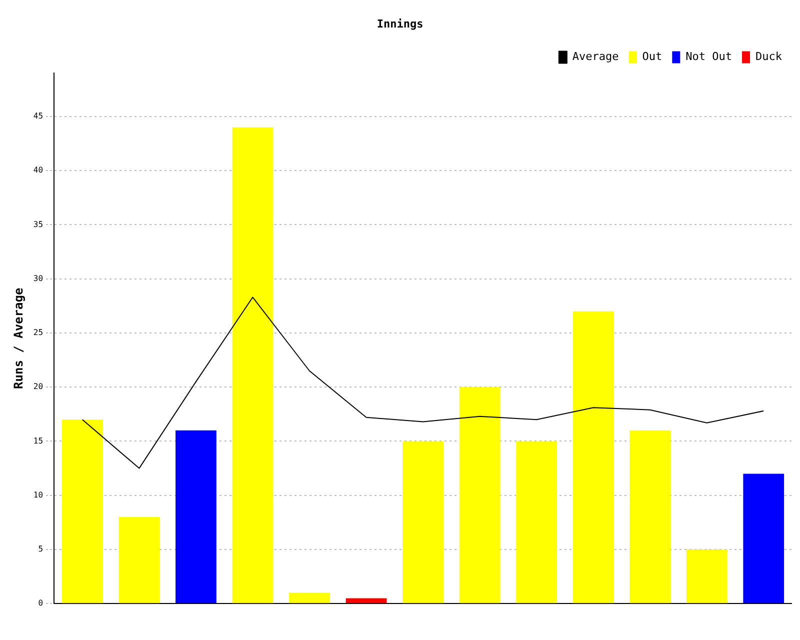  What do you see at coordinates (769, 57) in the screenshot?
I see `legend-label: Duck` at bounding box center [769, 57].